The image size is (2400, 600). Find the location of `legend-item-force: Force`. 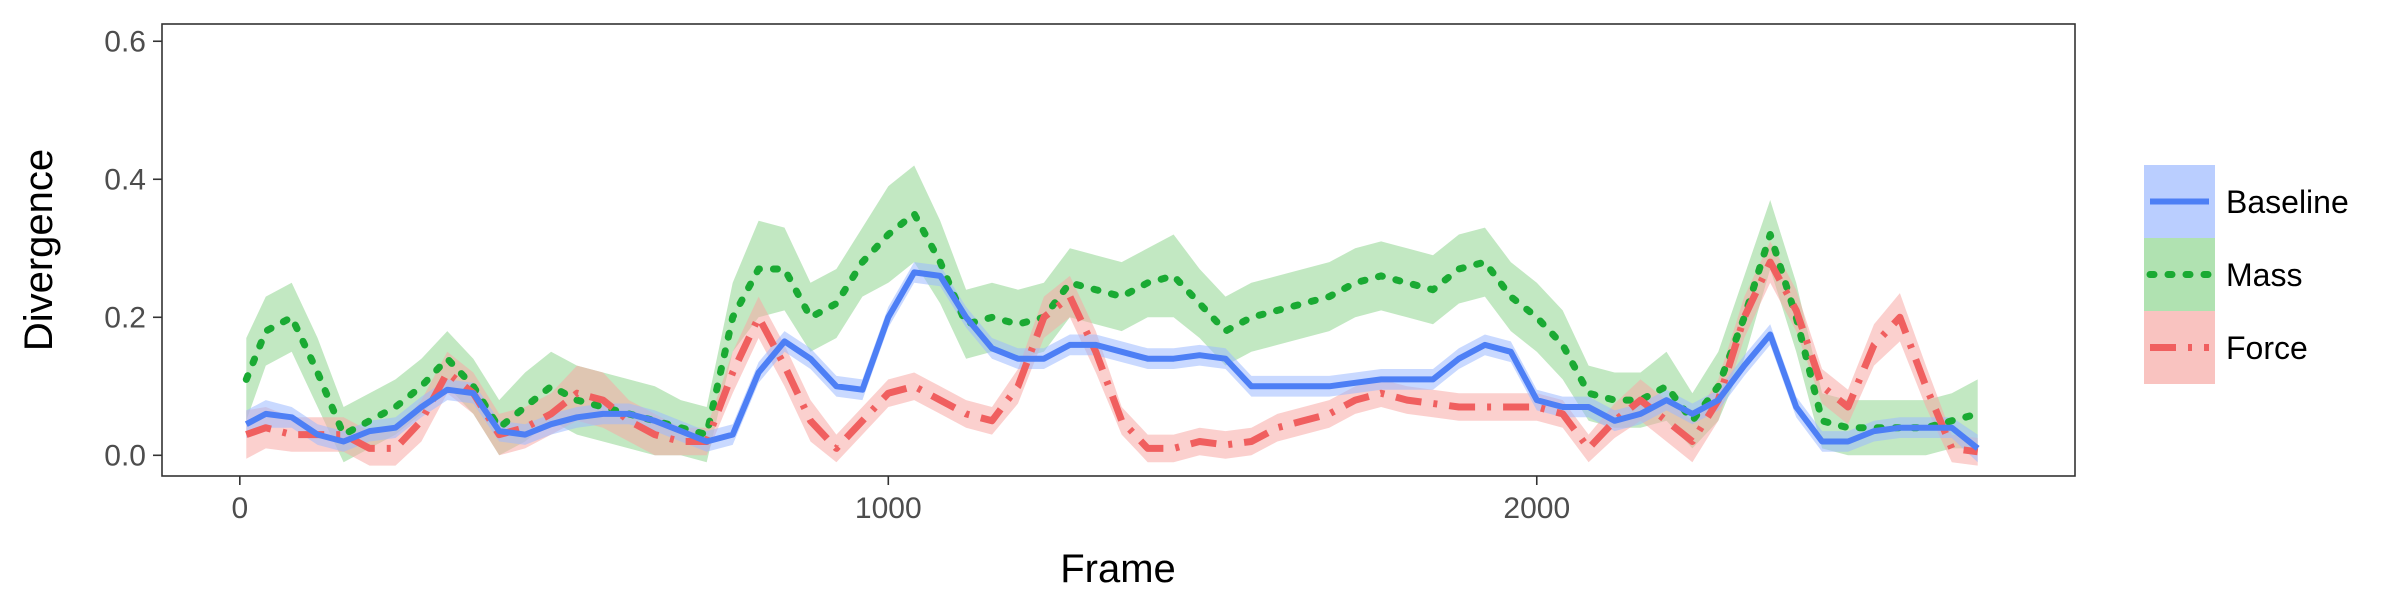

legend-item-force: Force is located at coordinates (2226, 347).